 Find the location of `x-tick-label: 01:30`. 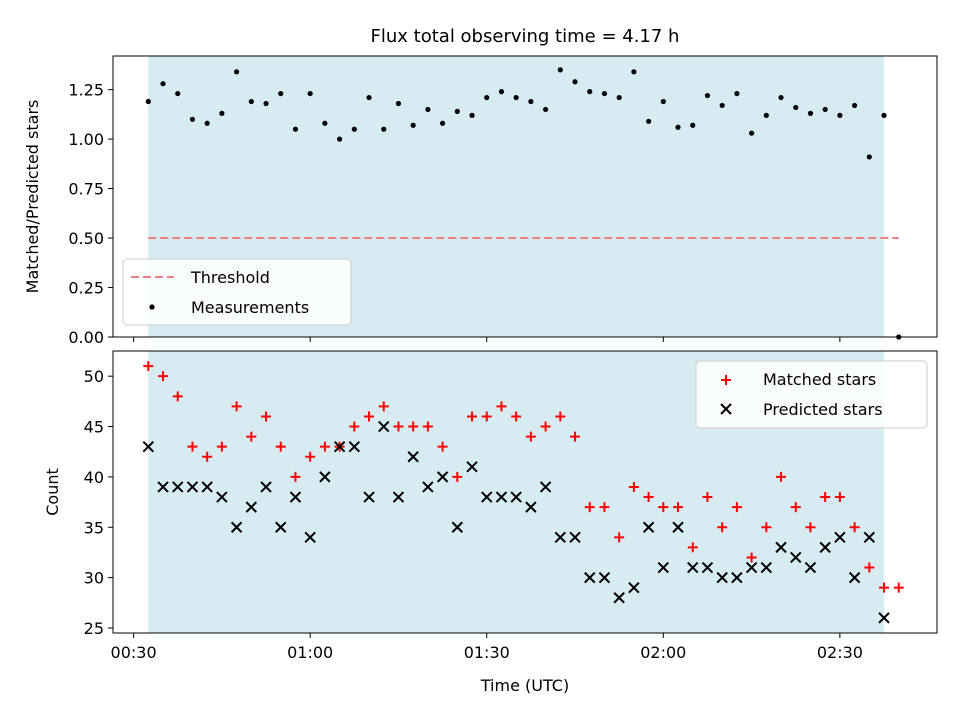

x-tick-label: 01:30 is located at coordinates (487, 652).